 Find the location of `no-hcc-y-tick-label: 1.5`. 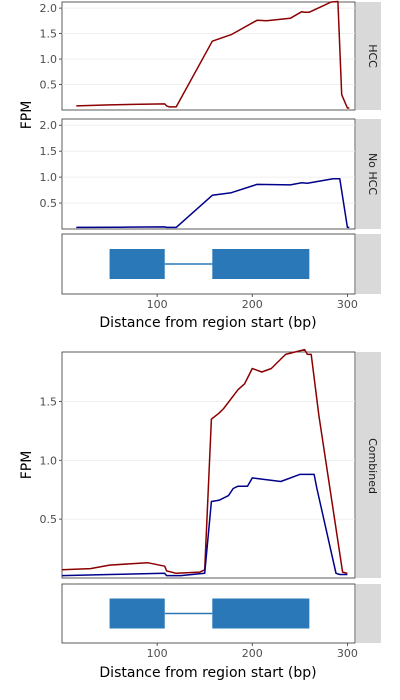

no-hcc-y-tick-label: 1.5 is located at coordinates (49, 151).